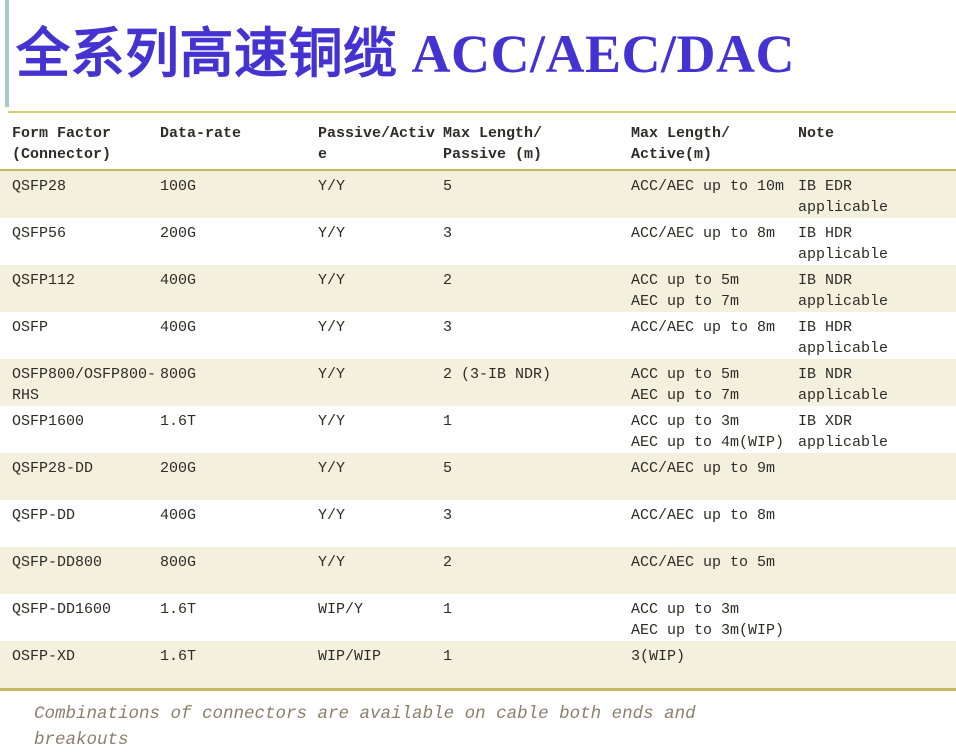 The height and width of the screenshot is (755, 956). Describe the element at coordinates (708, 186) in the screenshot. I see `table-cell: ACC/AEC up to 10m` at that location.